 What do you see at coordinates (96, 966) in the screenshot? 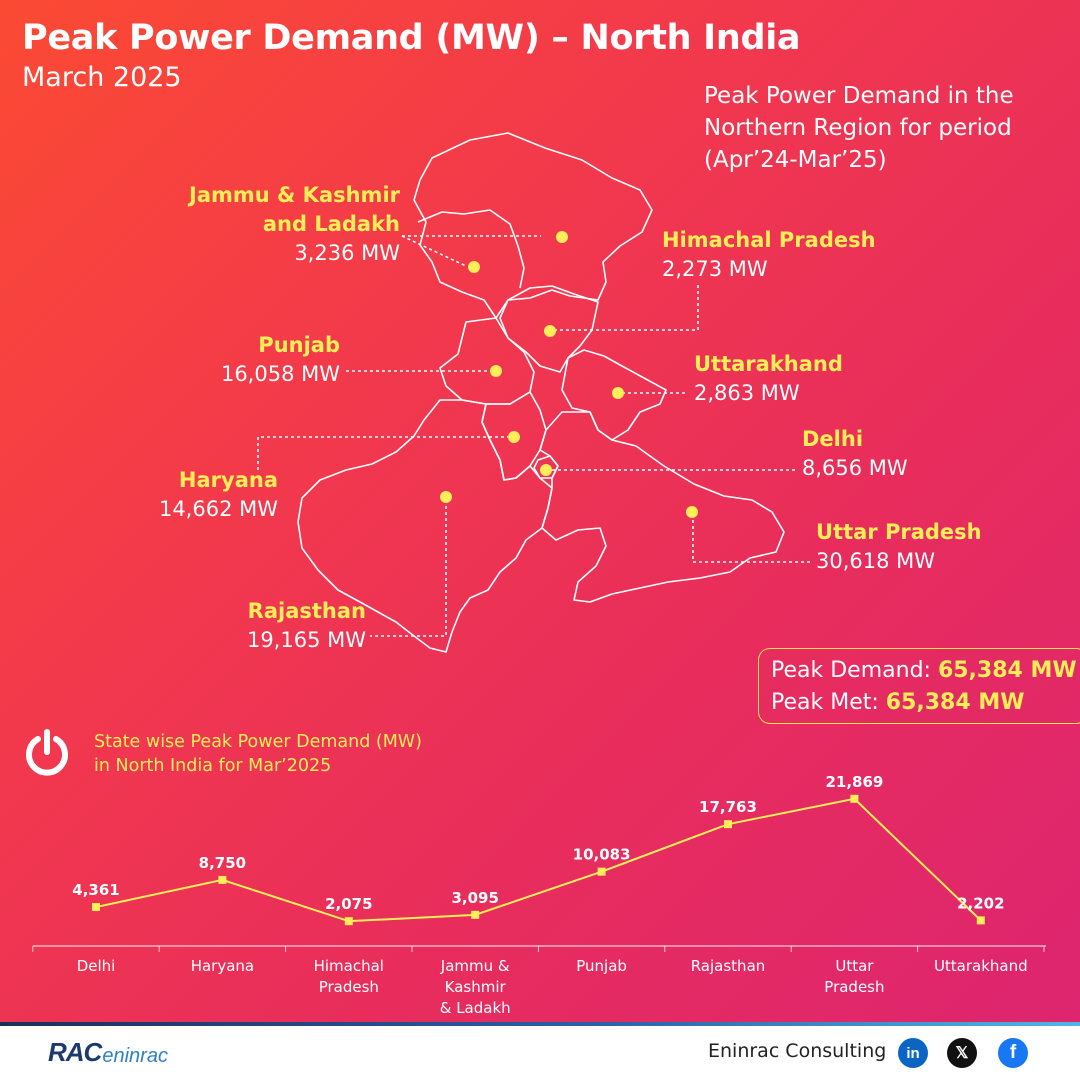
I see `x-tick-label: Delhi` at bounding box center [96, 966].